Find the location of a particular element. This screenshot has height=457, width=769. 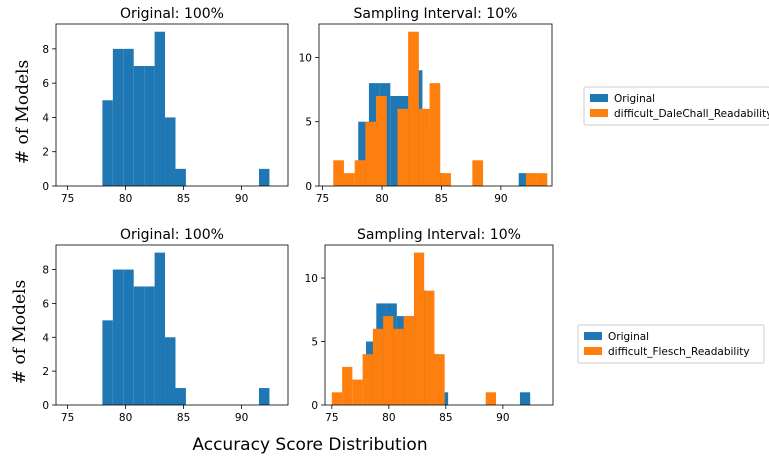

legend: Original difficult_DaleChall_Readability is located at coordinates (676, 106).